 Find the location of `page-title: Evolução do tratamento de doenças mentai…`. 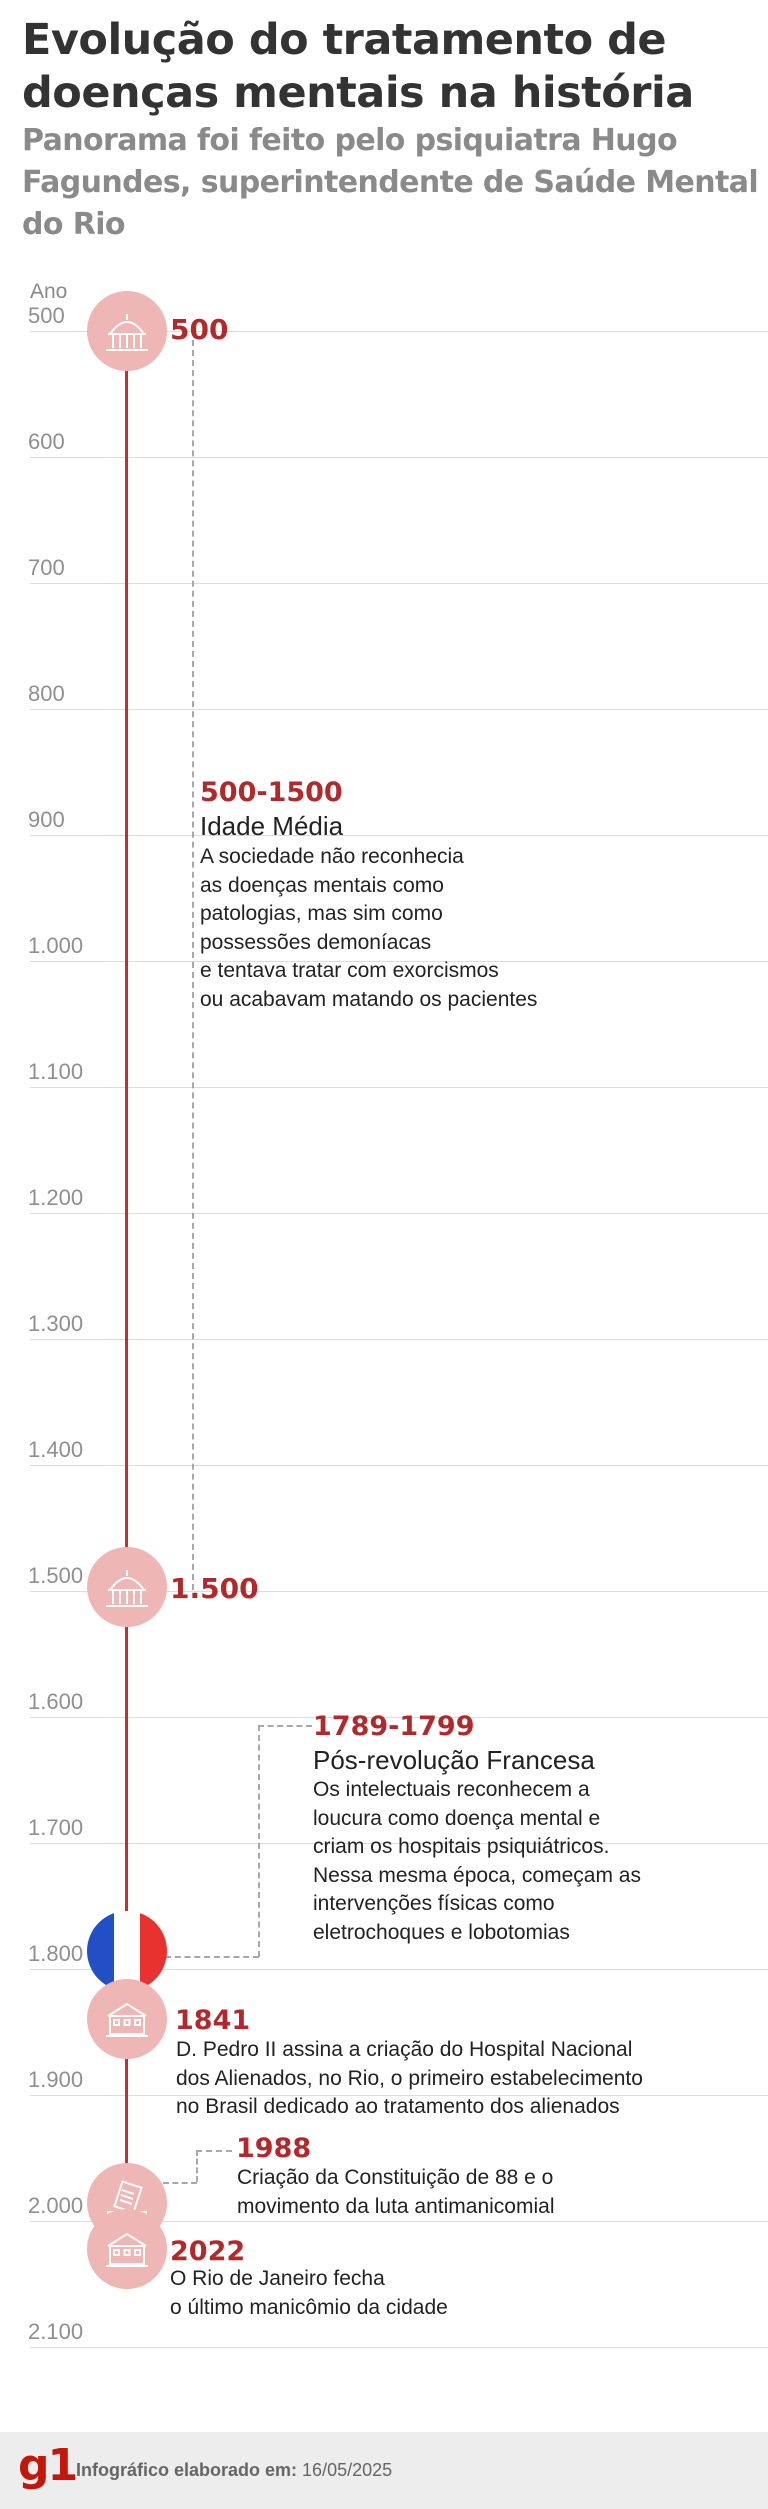

page-title: Evolução do tratamento de doenças mentai… is located at coordinates (358, 66).